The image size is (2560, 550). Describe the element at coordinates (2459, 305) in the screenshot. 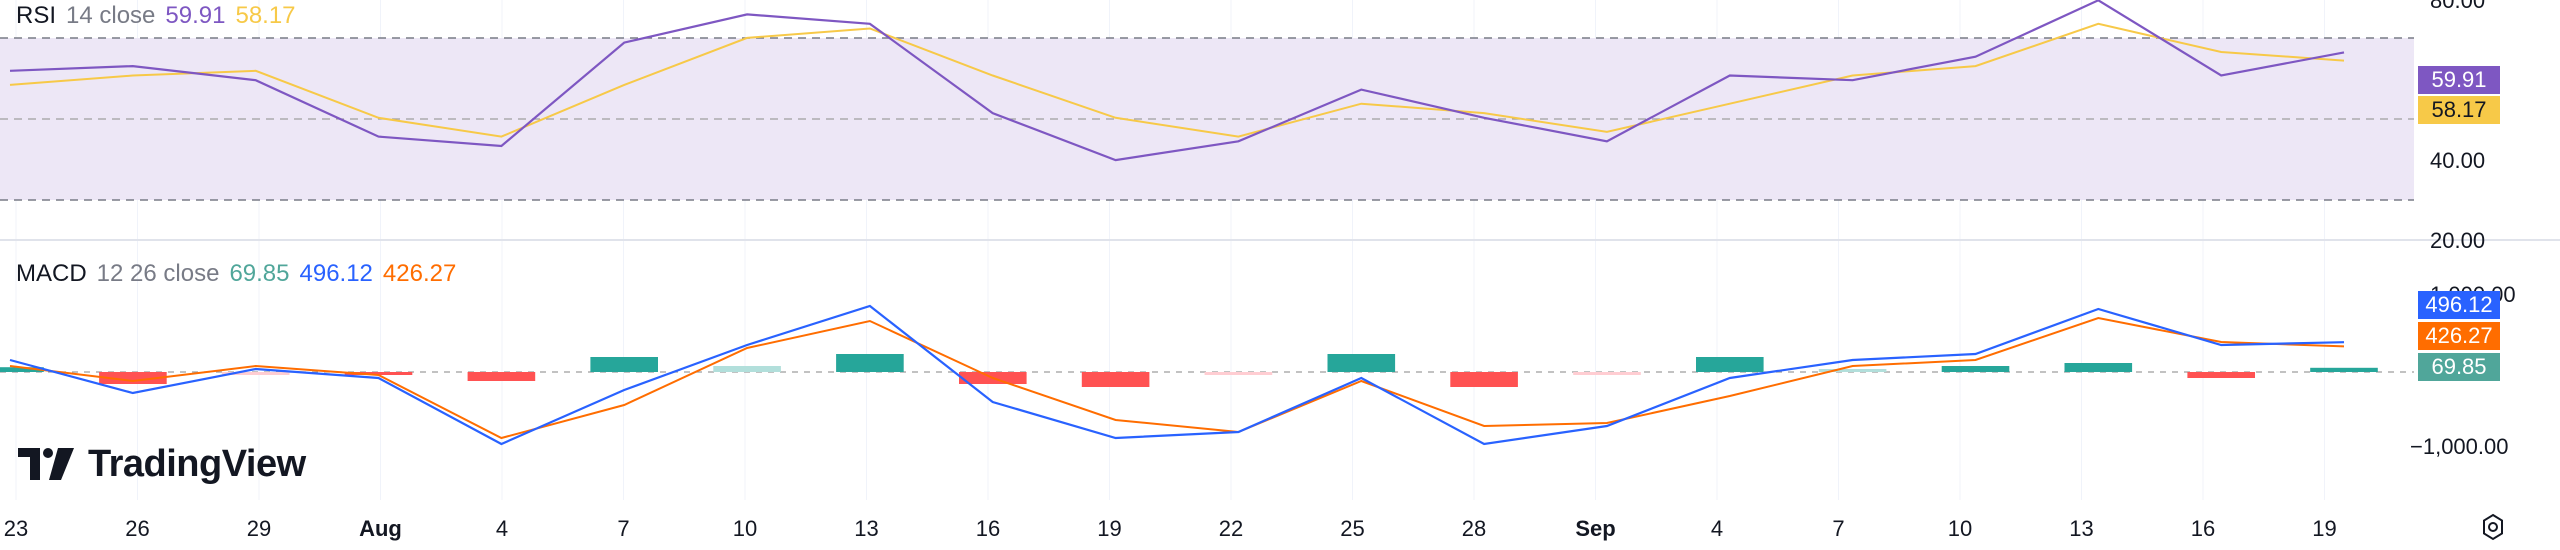

I see `macd-last-value-tag: 496.12` at that location.